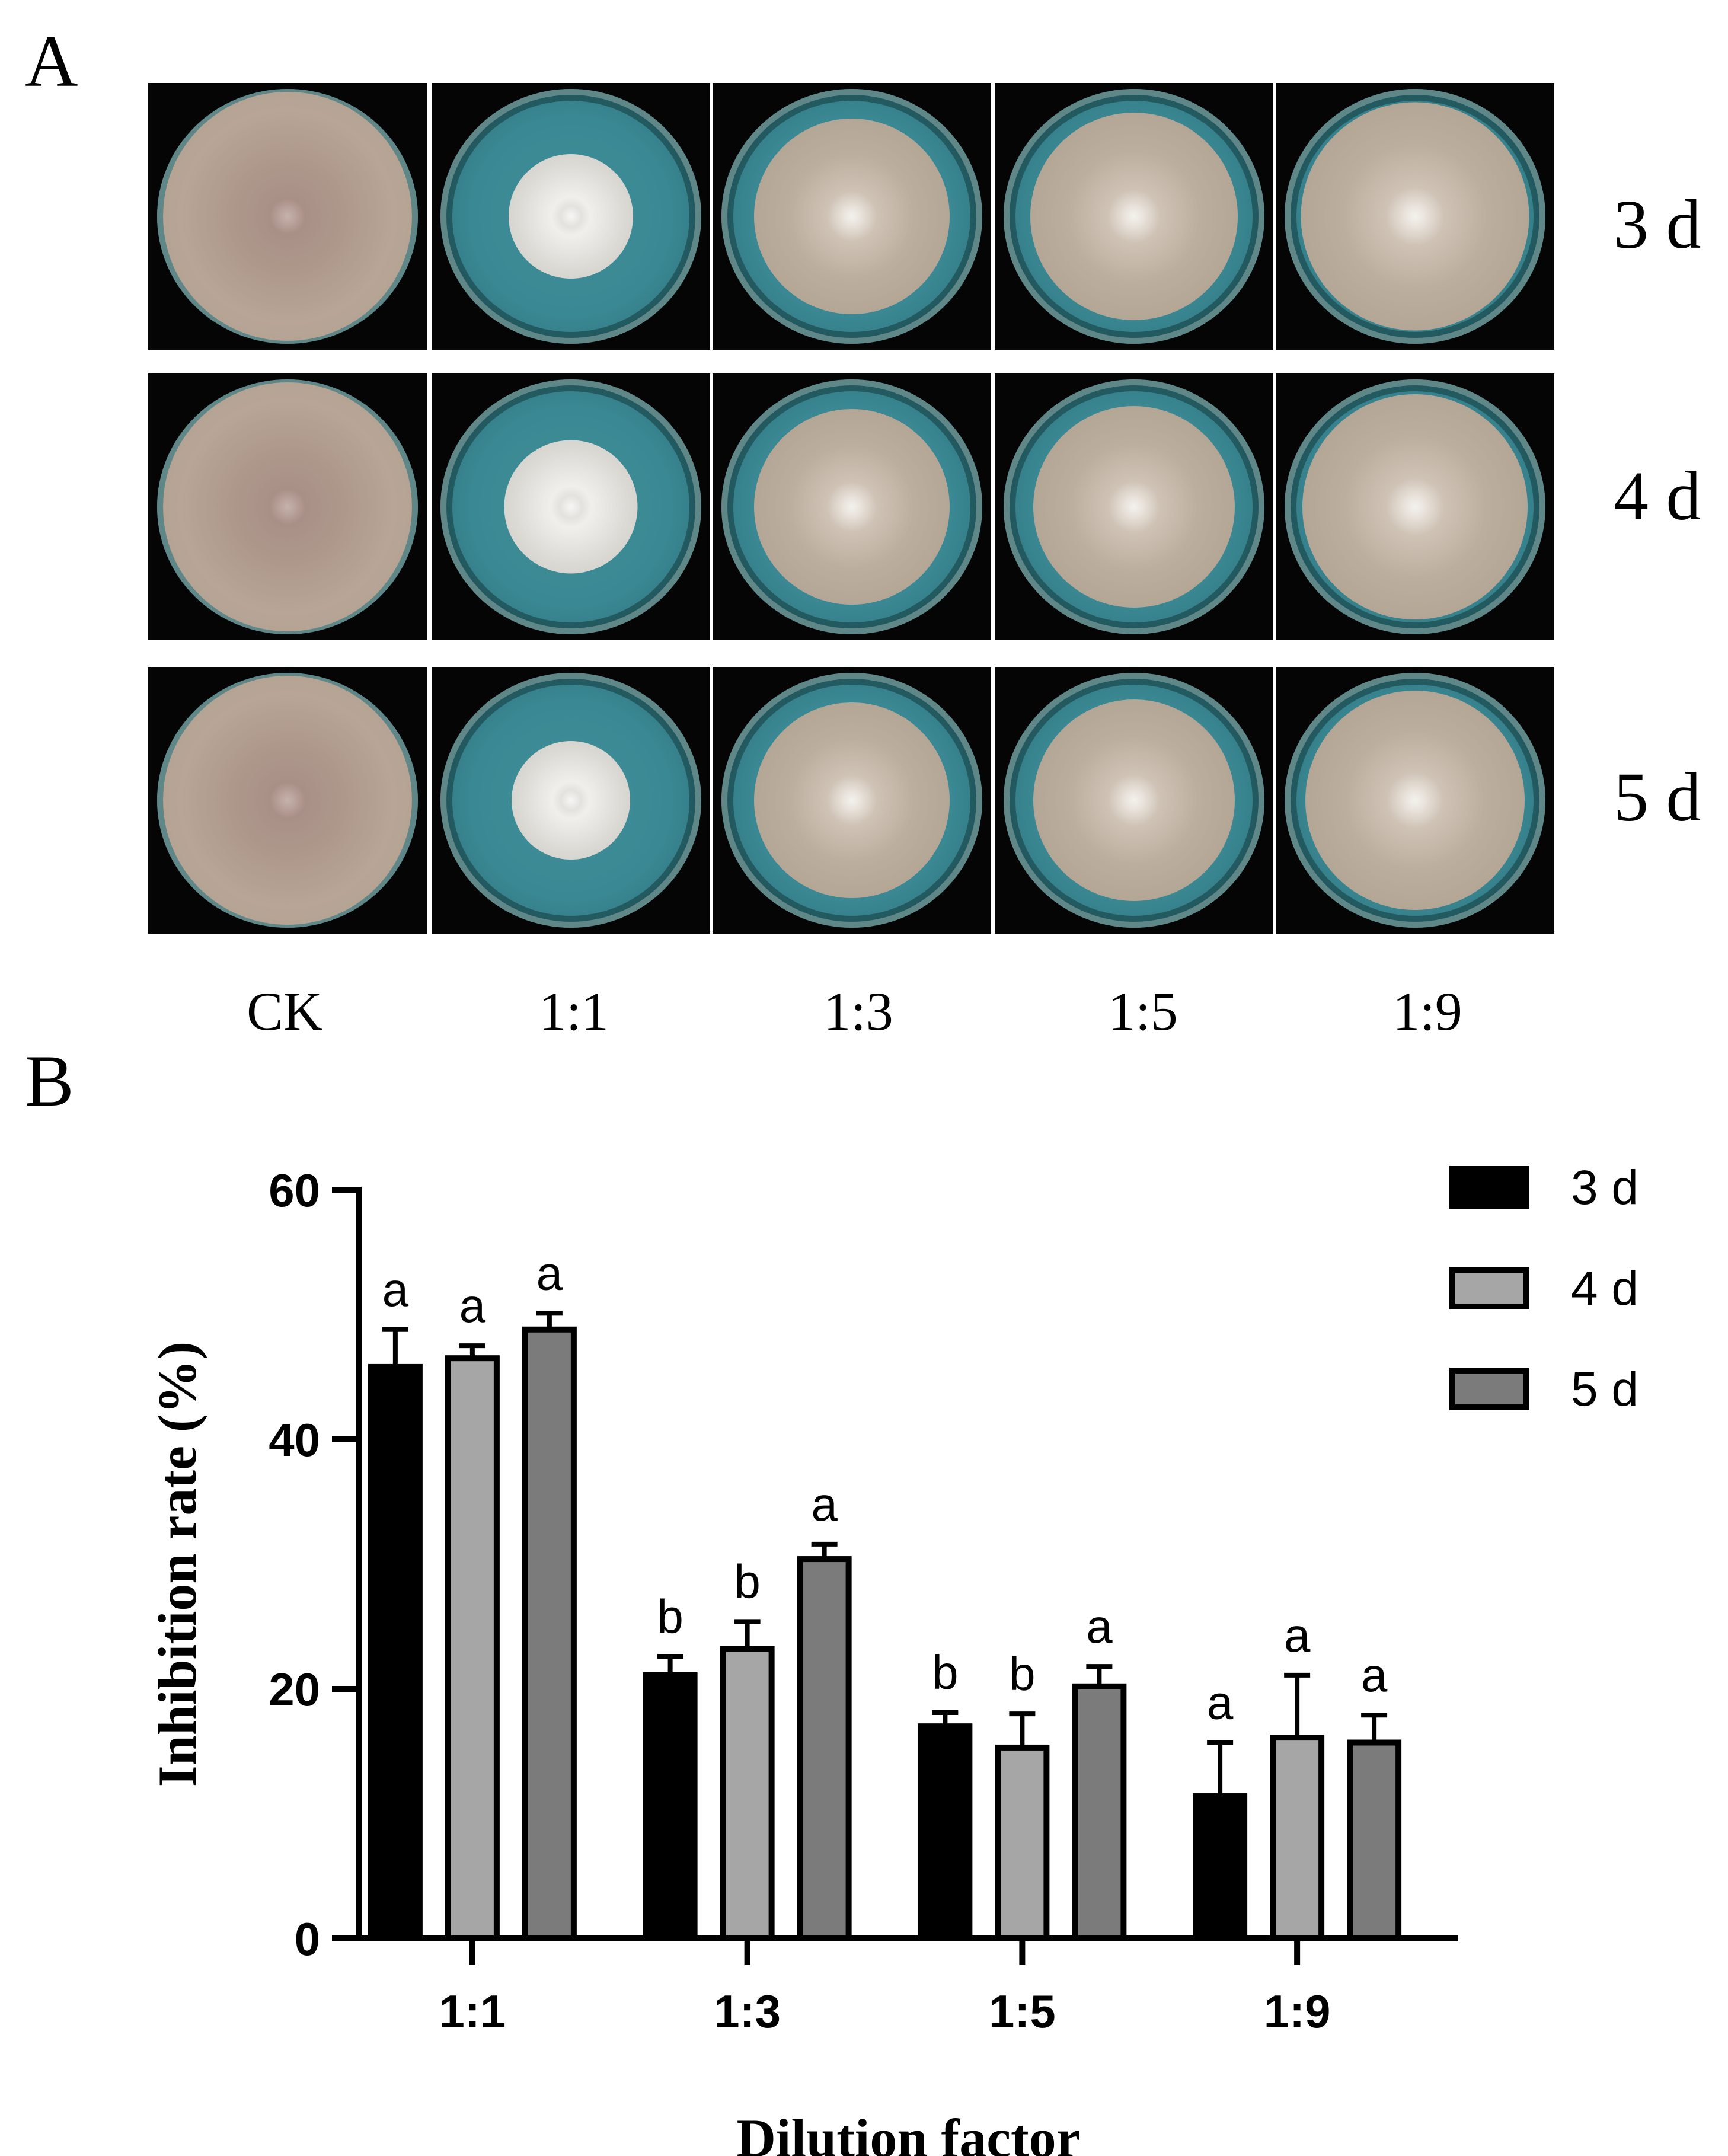 The height and width of the screenshot is (2156, 1728). I want to click on x-tick-label: 1:1, so click(472, 2011).